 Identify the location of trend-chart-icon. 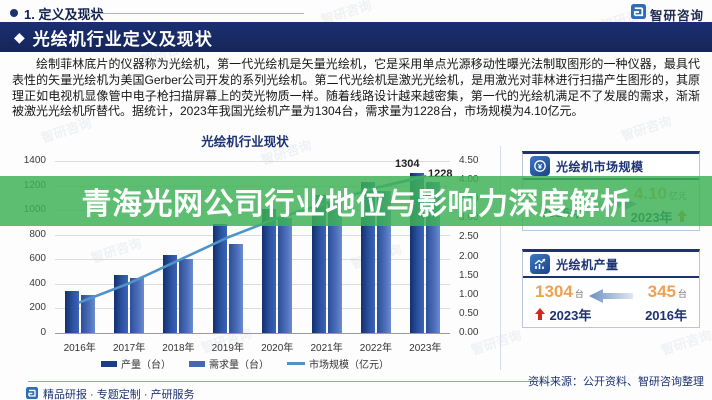
(540, 264).